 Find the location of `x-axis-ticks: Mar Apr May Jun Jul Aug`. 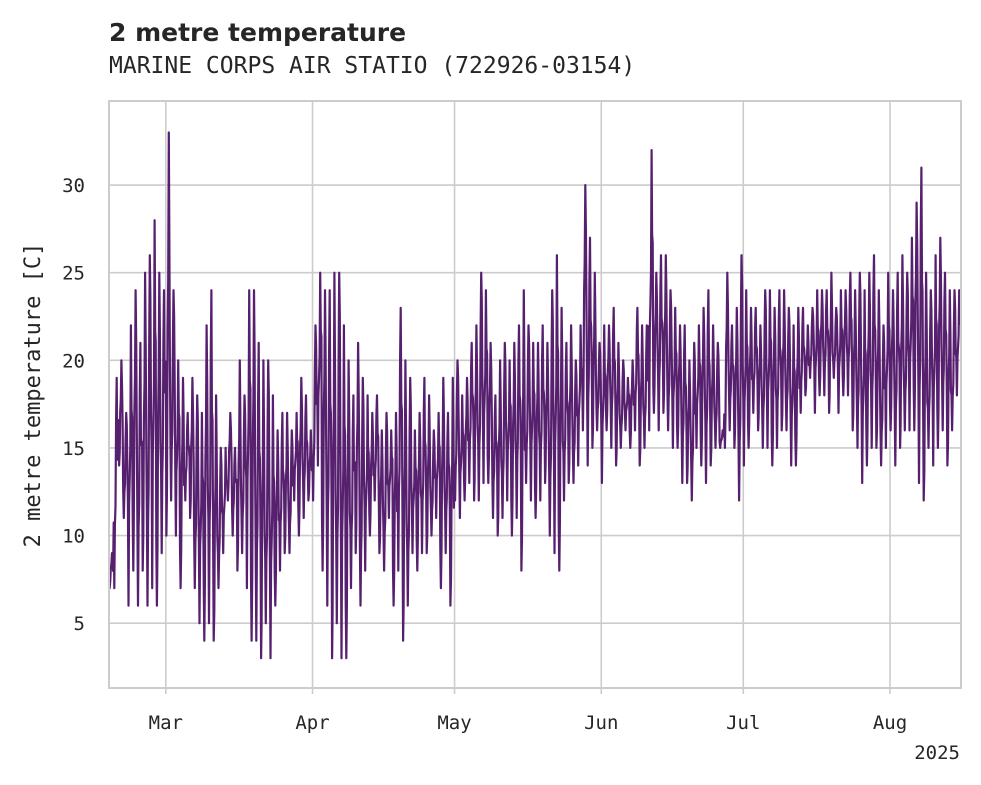

x-axis-ticks: Mar Apr May Jun Jul Aug is located at coordinates (528, 711).